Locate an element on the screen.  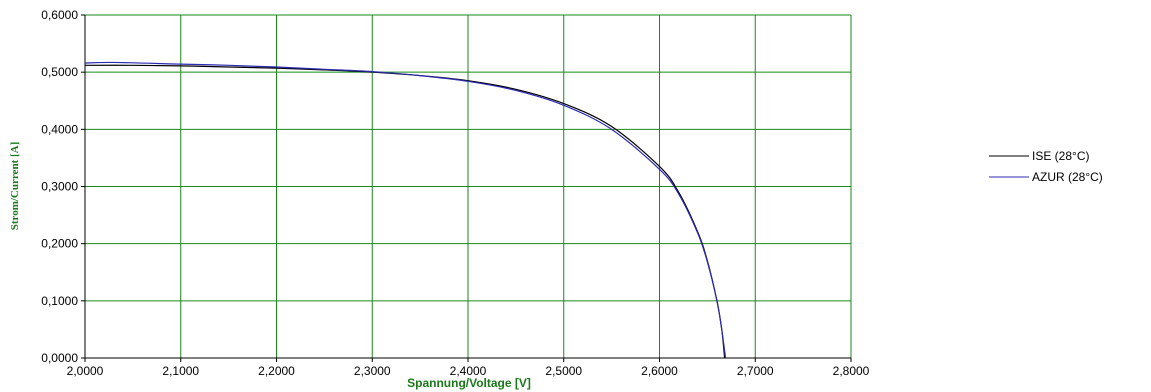
y-tick-label: 0,3000 is located at coordinates (59, 187).